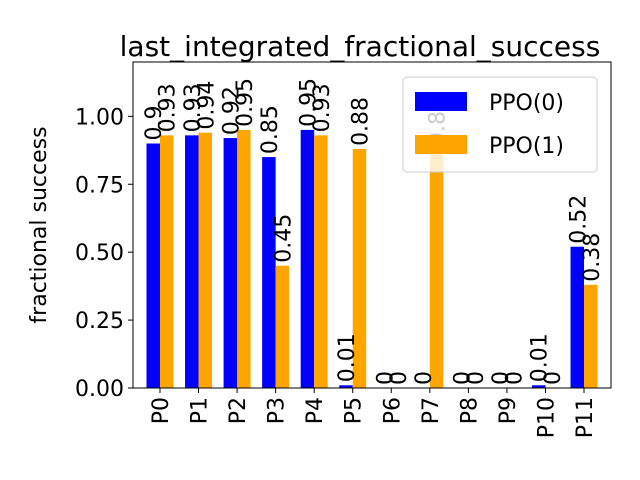 This screenshot has width=640, height=480. What do you see at coordinates (245, 102) in the screenshot?
I see `data-label-p2-series-1: 0.95` at bounding box center [245, 102].